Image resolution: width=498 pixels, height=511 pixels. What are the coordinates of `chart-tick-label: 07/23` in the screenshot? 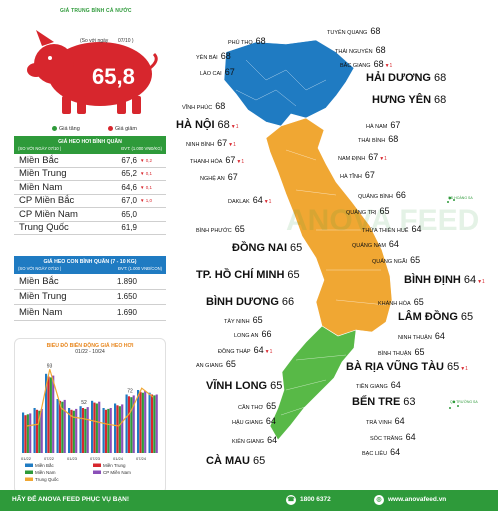 It's located at (95, 458).